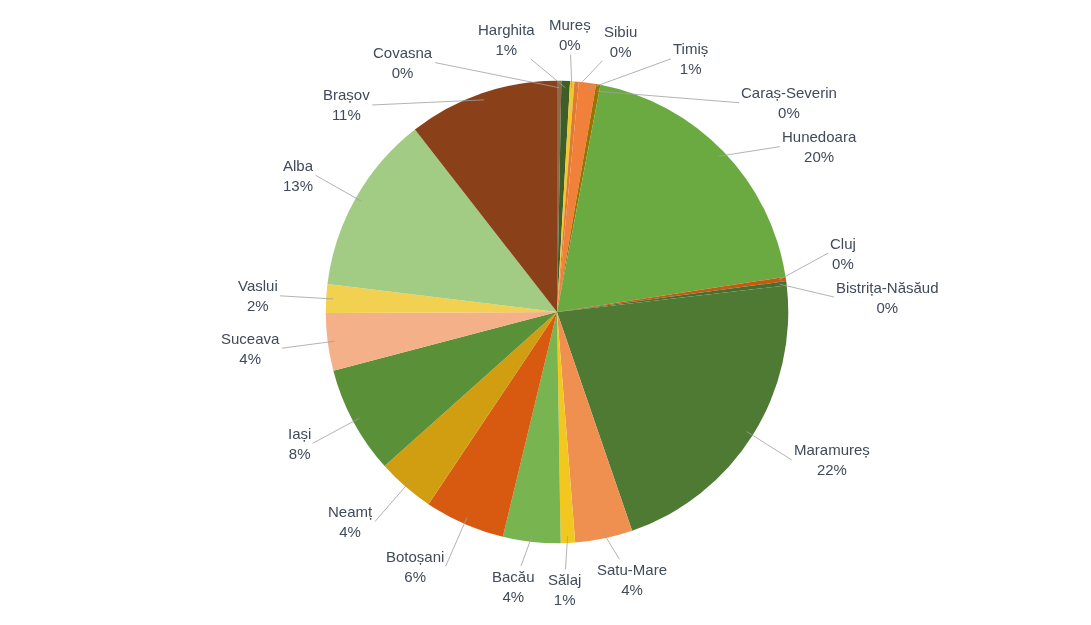 This screenshot has height=625, width=1091. I want to click on slice-label: Suceava, so click(251, 338).